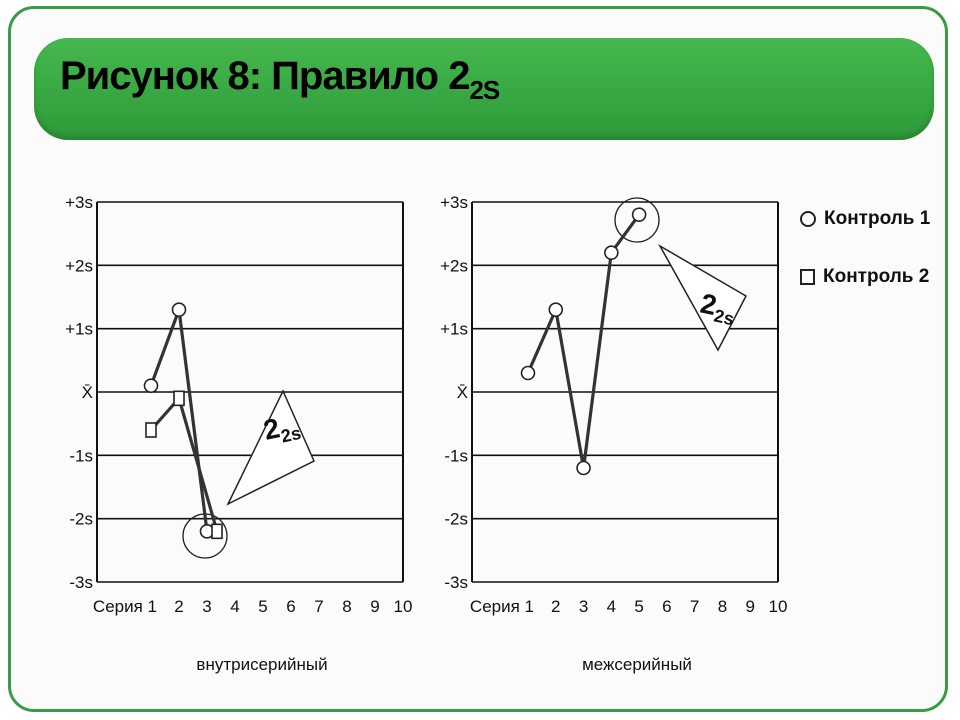 The height and width of the screenshot is (720, 960). I want to click on square-marker-icon, so click(807, 277).